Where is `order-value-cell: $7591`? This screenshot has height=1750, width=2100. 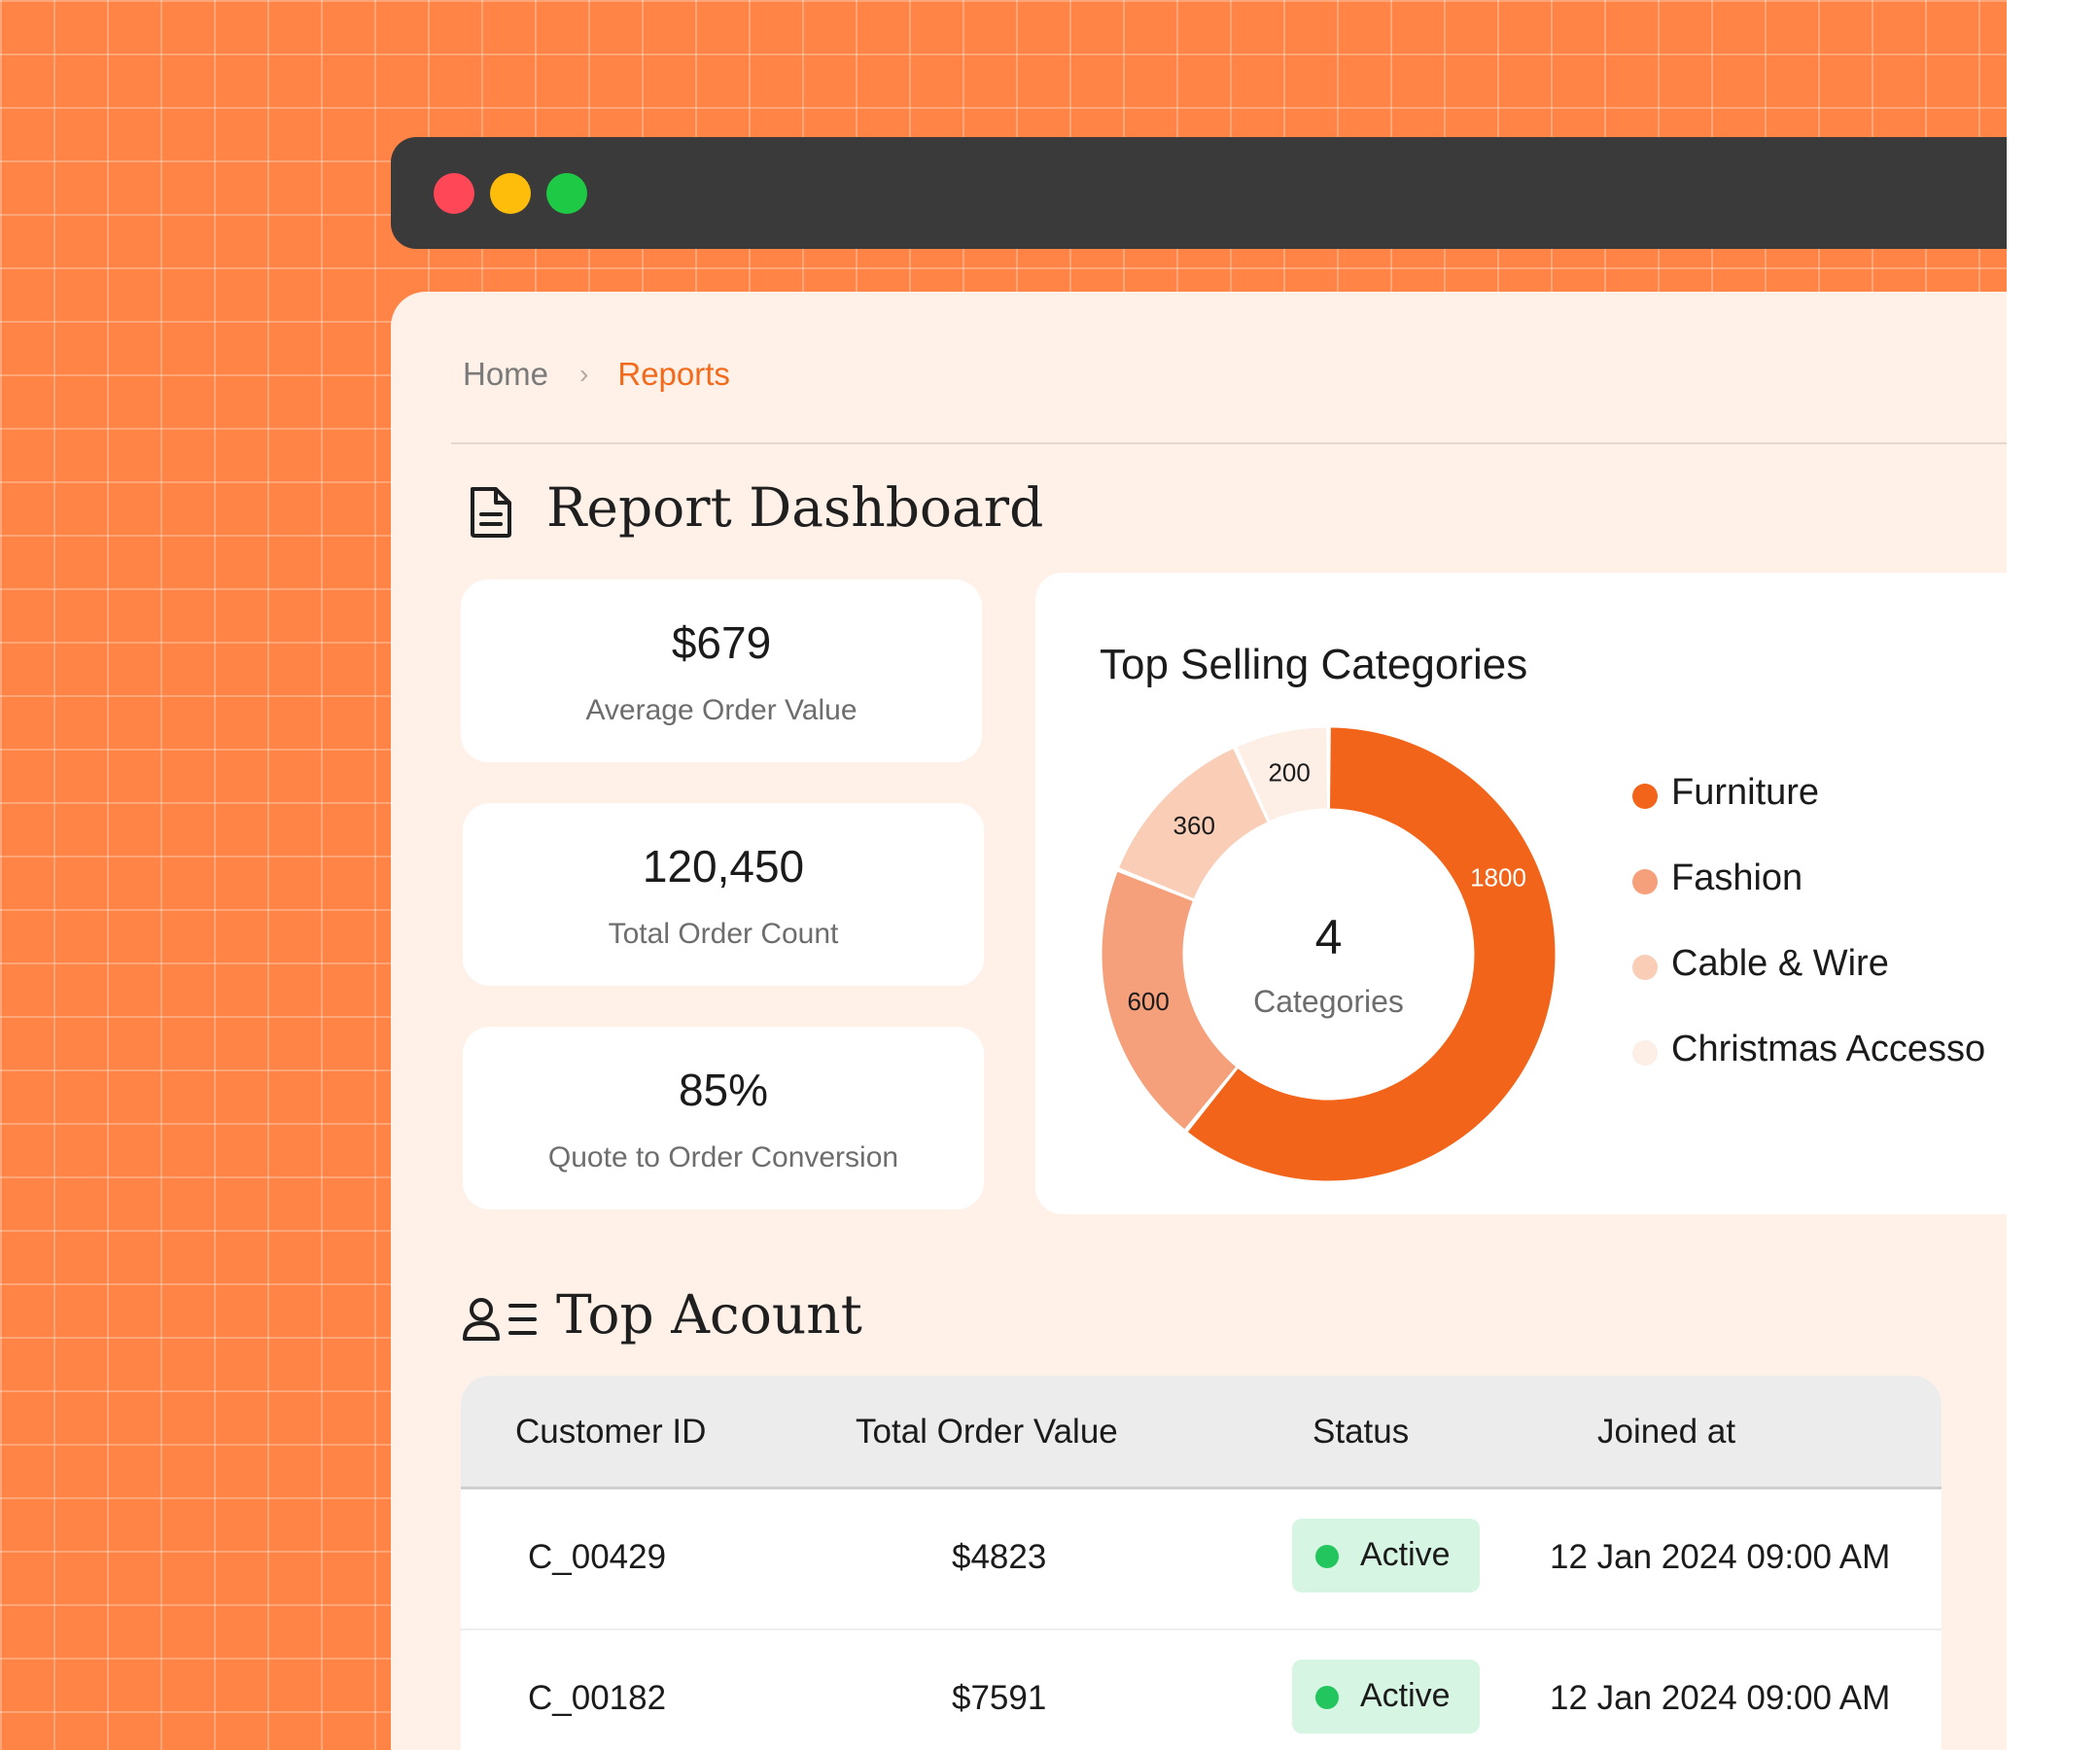 order-value-cell: $7591 is located at coordinates (999, 1698).